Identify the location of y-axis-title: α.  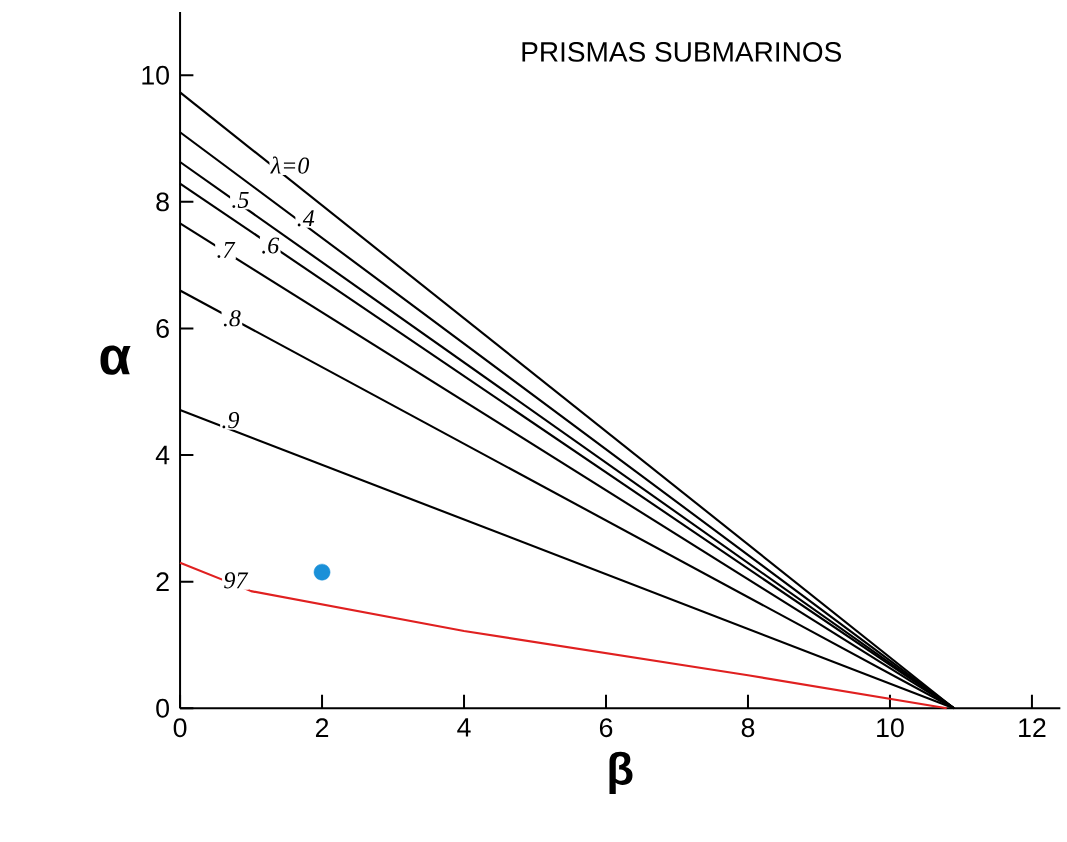
(115, 360).